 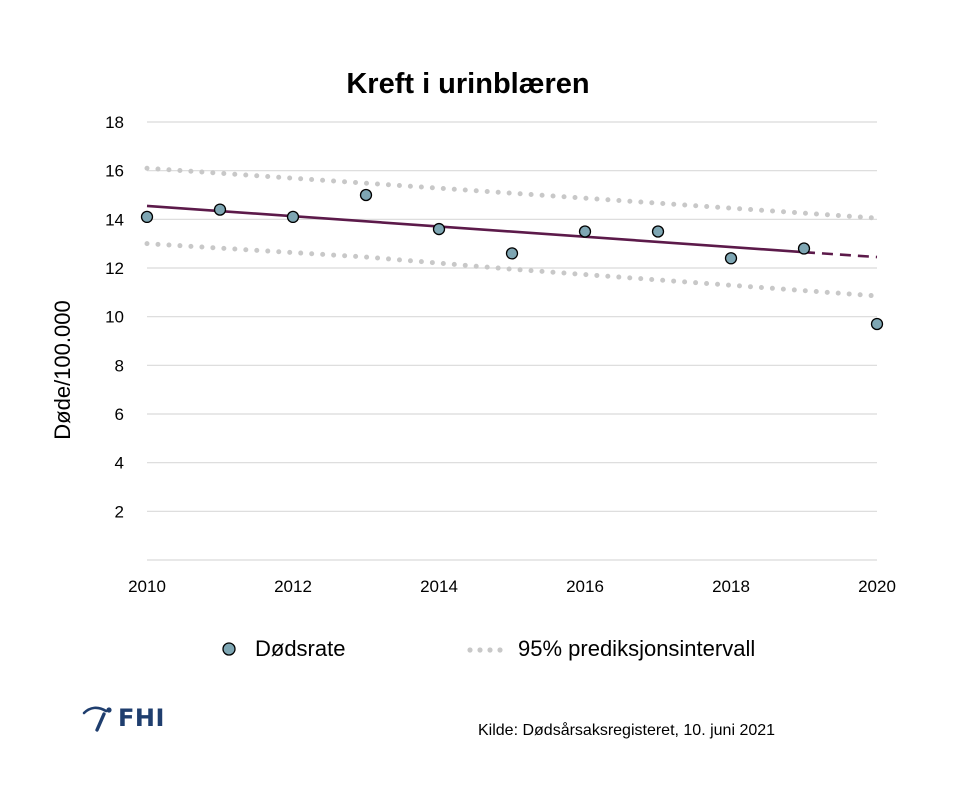 I want to click on y-axis-label: Døde/100.000, so click(x=62, y=369).